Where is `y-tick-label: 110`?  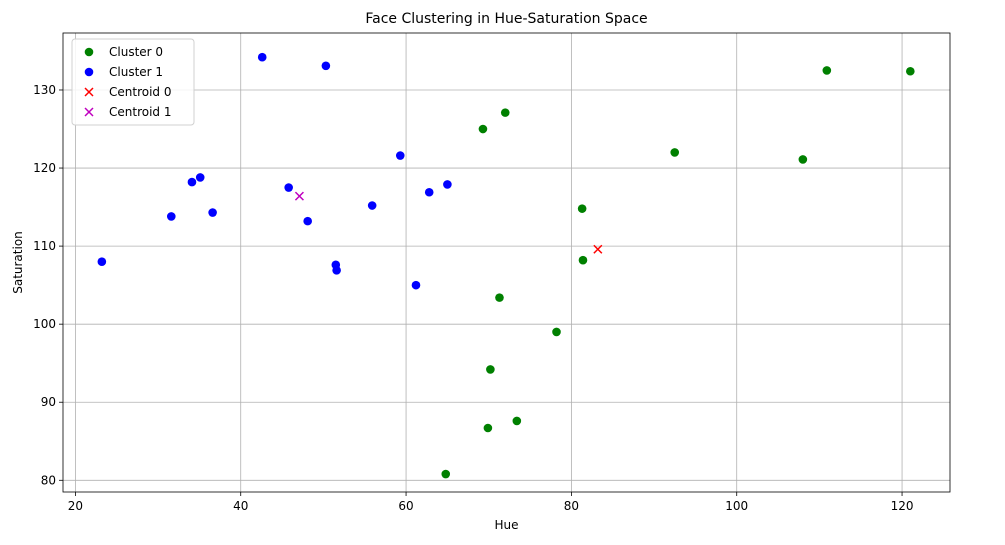
y-tick-label: 110 is located at coordinates (44, 246).